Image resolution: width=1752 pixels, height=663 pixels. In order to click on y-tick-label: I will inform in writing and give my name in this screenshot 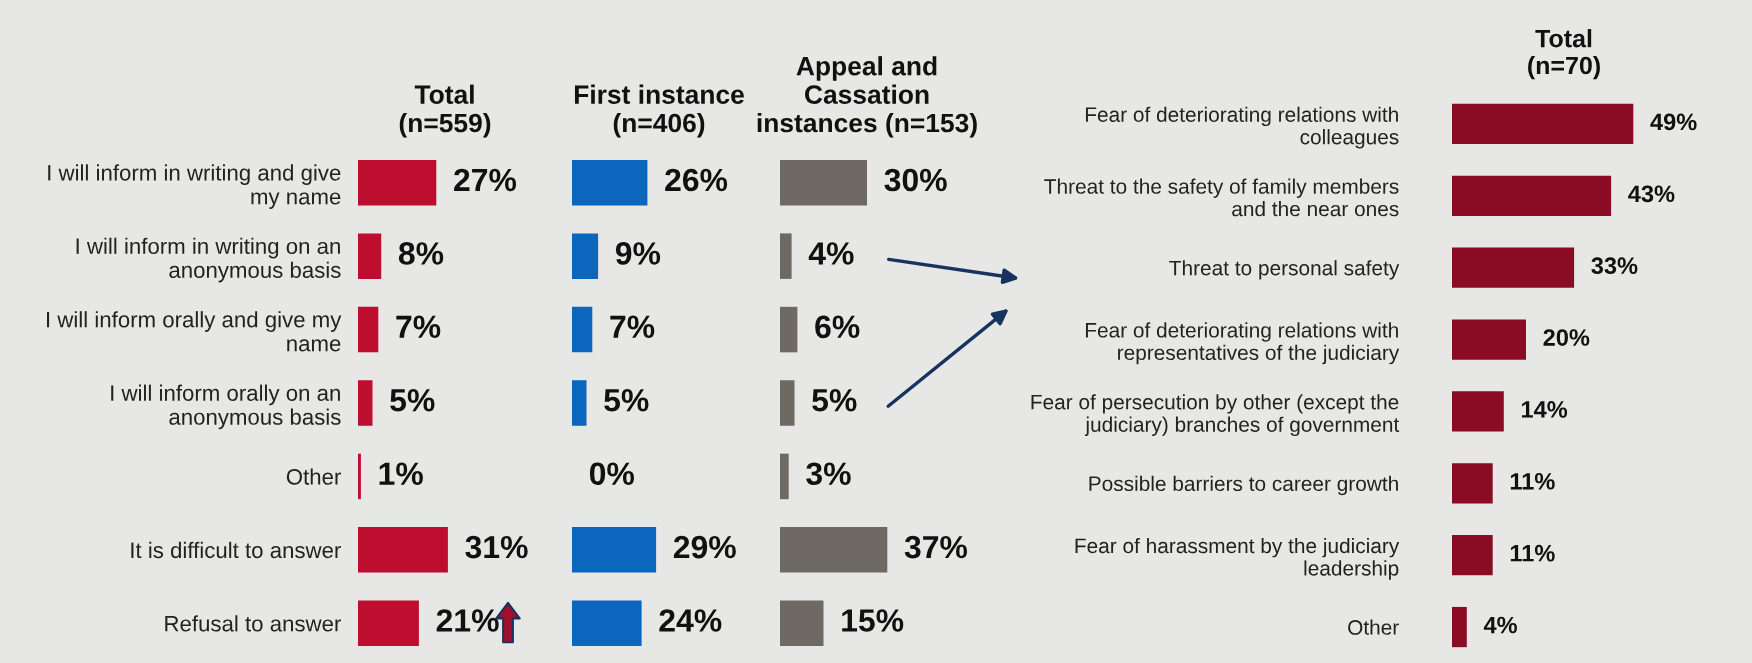, I will do `click(194, 186)`.